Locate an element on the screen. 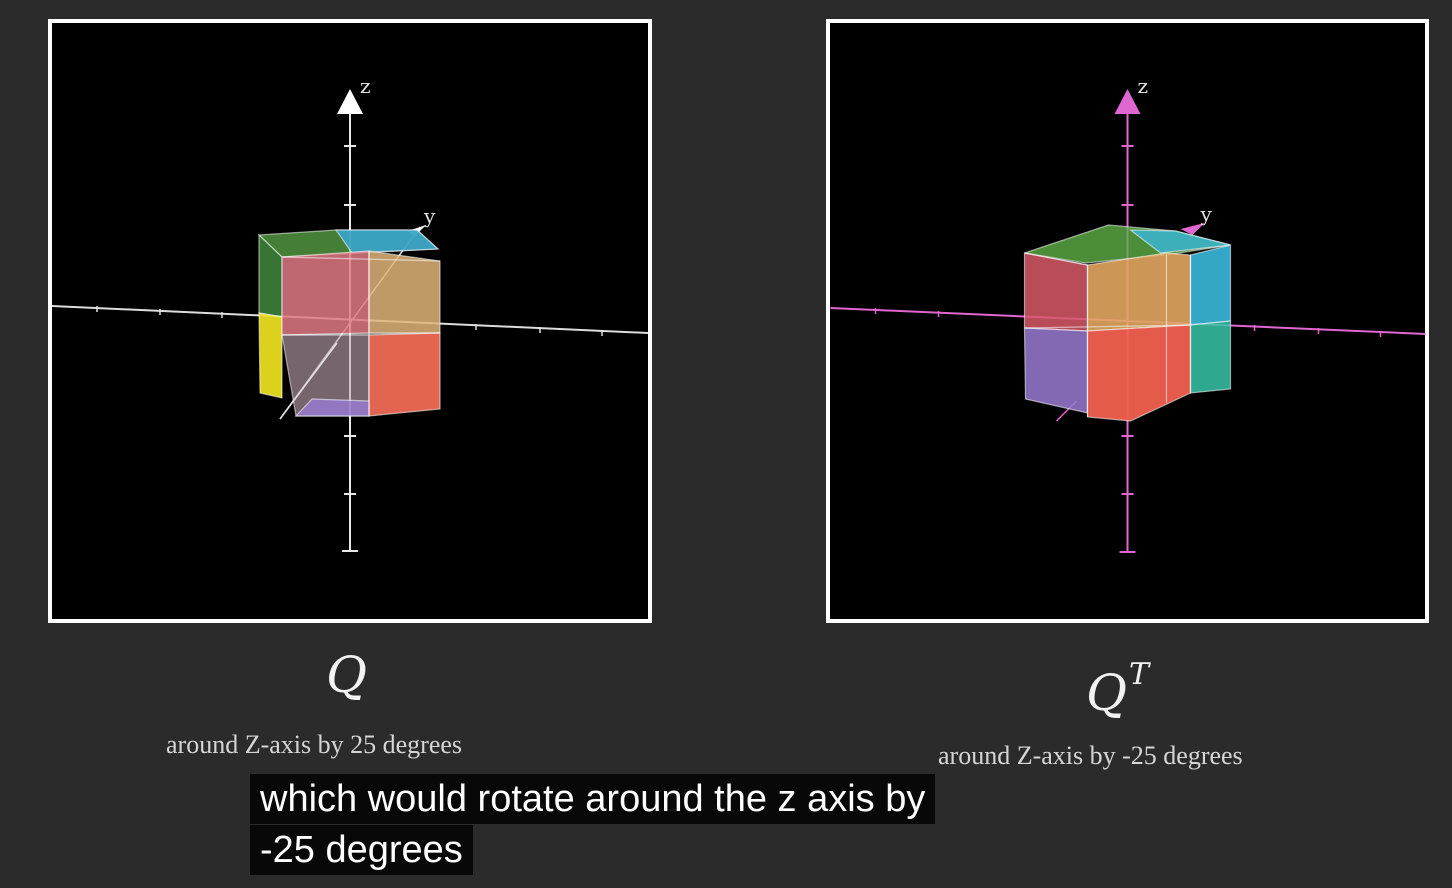  left-math-symbol: Q is located at coordinates (346, 675).